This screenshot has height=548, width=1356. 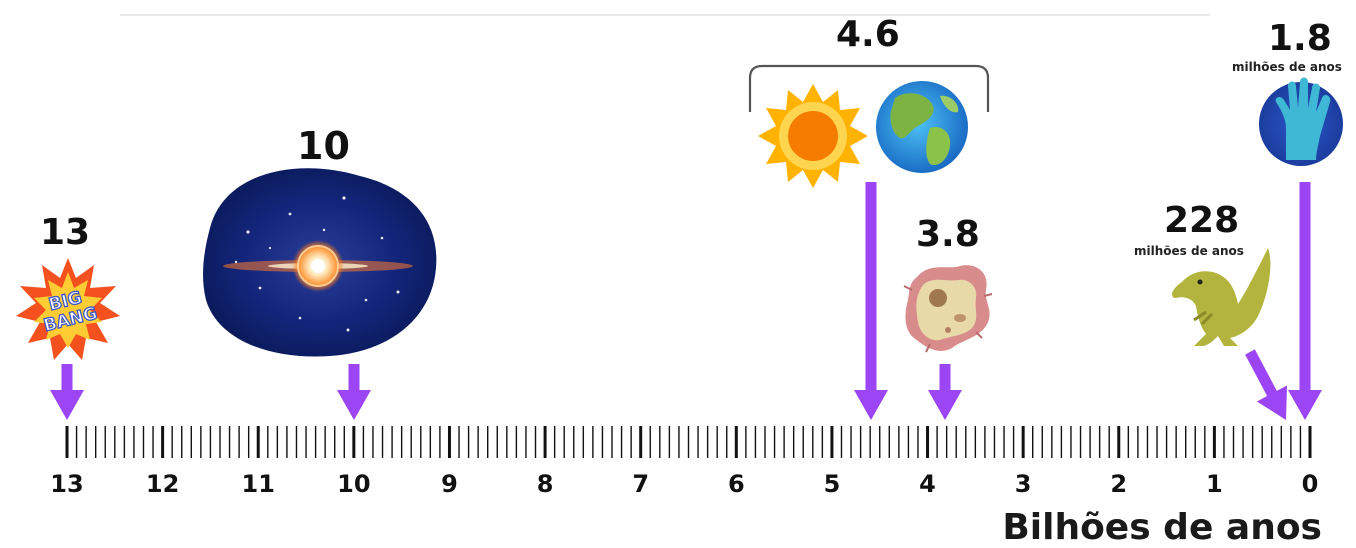 I want to click on axis-tick-label: 7, so click(x=640, y=484).